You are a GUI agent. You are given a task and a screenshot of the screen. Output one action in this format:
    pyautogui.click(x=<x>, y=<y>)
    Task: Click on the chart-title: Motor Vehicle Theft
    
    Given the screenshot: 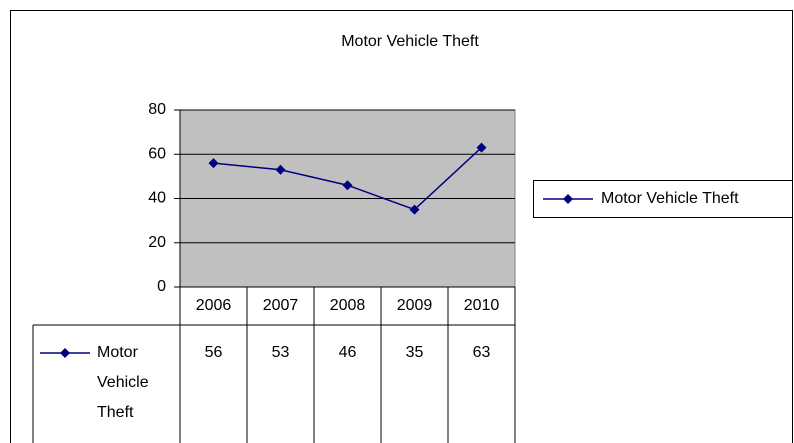 What is the action you would take?
    pyautogui.click(x=410, y=41)
    